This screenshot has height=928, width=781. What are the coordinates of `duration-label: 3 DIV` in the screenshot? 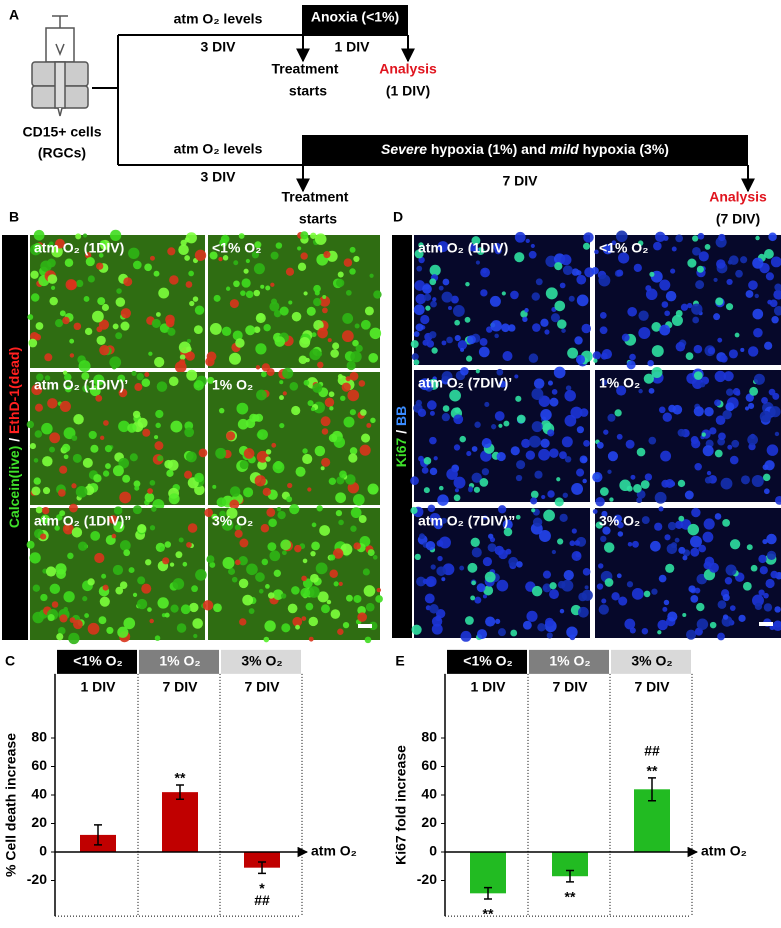 It's located at (218, 177).